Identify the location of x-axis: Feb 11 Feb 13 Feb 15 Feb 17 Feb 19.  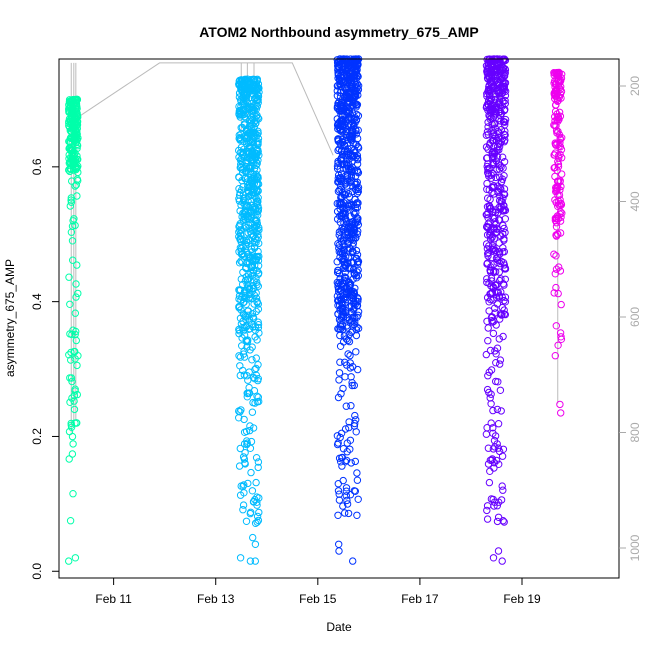
(318, 592).